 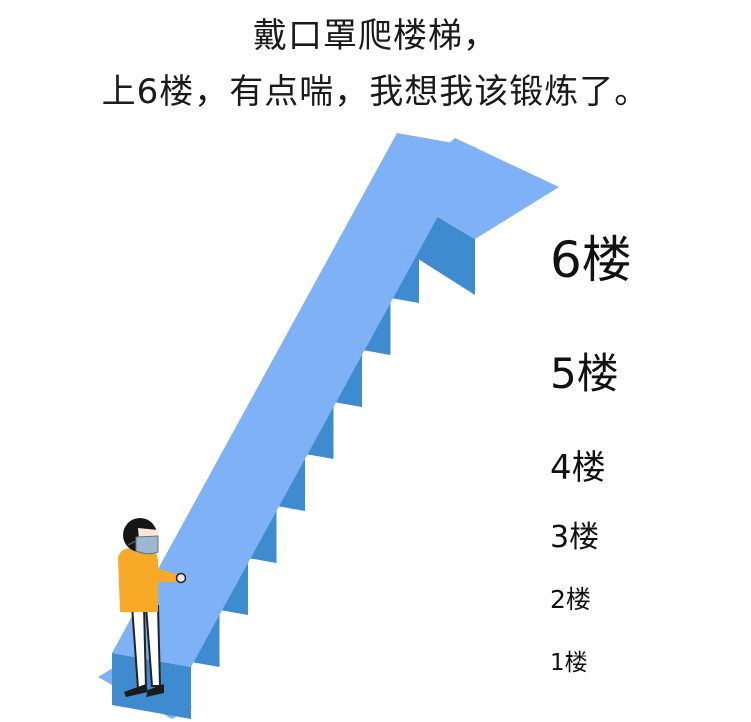 What do you see at coordinates (591, 260) in the screenshot?
I see `floor-label-6: 6楼` at bounding box center [591, 260].